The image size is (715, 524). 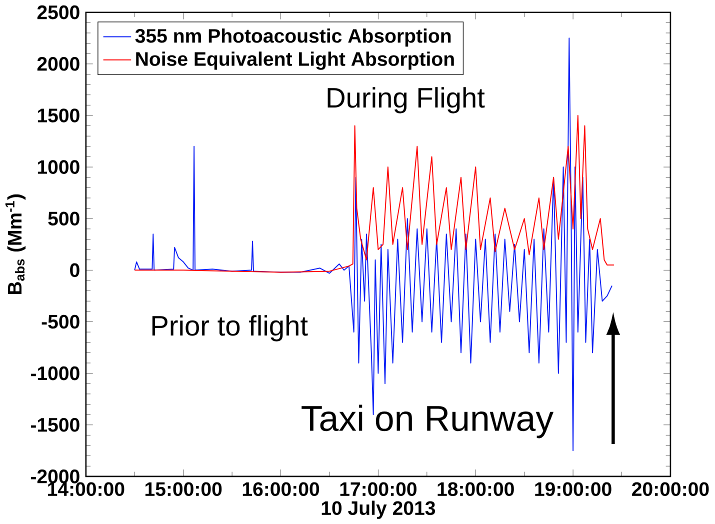 What do you see at coordinates (61, 321) in the screenshot?
I see `y-tick-label: -500` at bounding box center [61, 321].